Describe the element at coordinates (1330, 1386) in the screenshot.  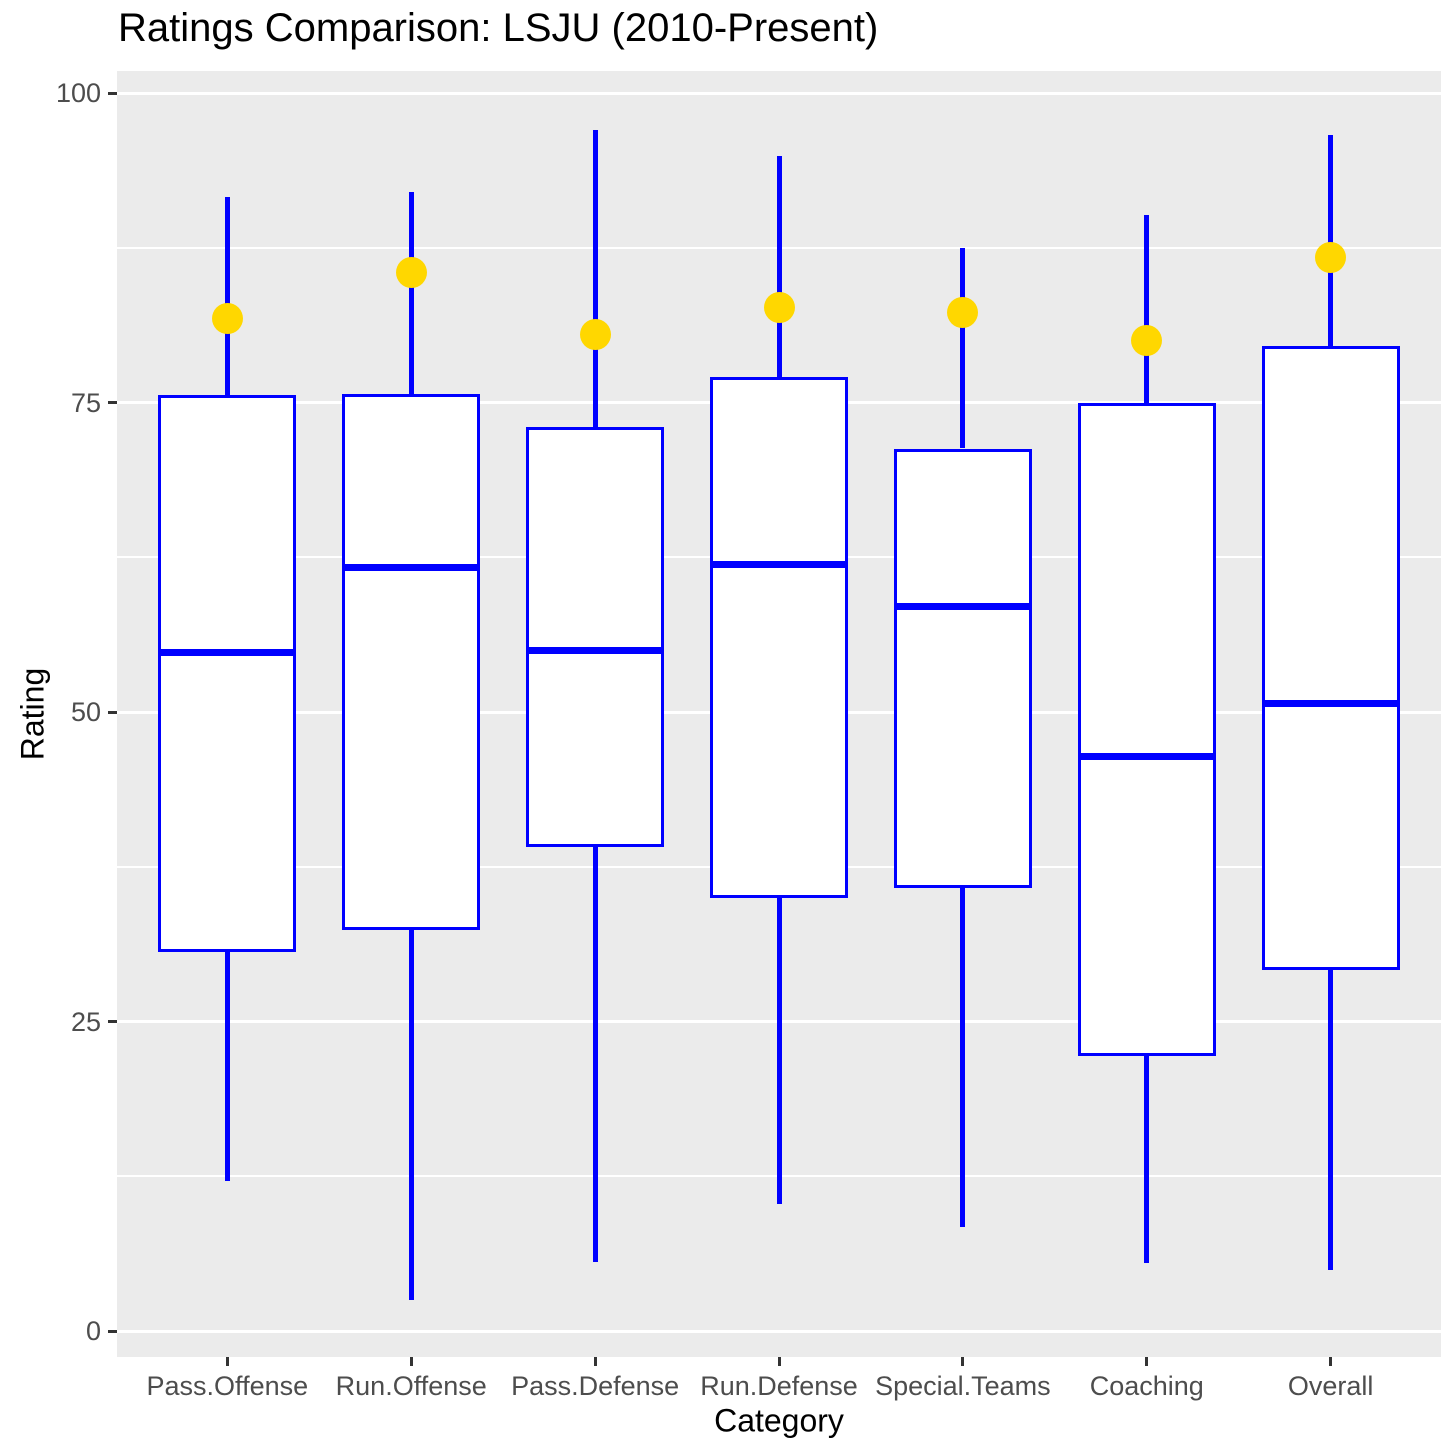
I see `x-tick-label: Overall` at that location.